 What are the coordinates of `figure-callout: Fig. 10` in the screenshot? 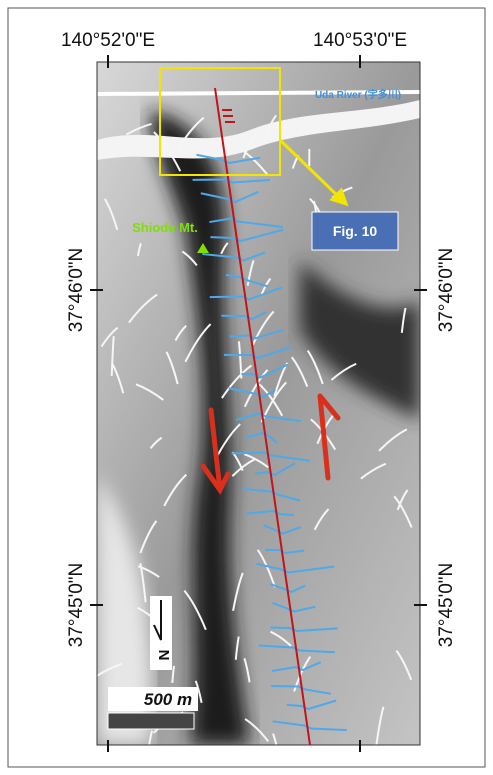 It's located at (355, 231).